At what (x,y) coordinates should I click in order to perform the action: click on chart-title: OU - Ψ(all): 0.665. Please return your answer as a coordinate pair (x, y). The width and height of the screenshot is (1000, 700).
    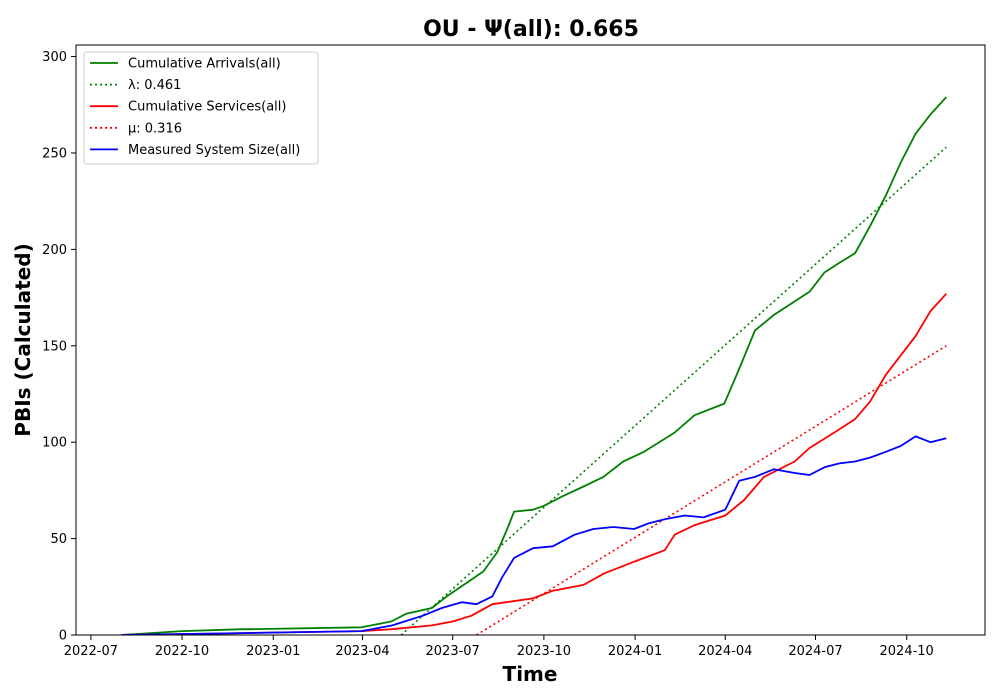
    Looking at the image, I should click on (531, 29).